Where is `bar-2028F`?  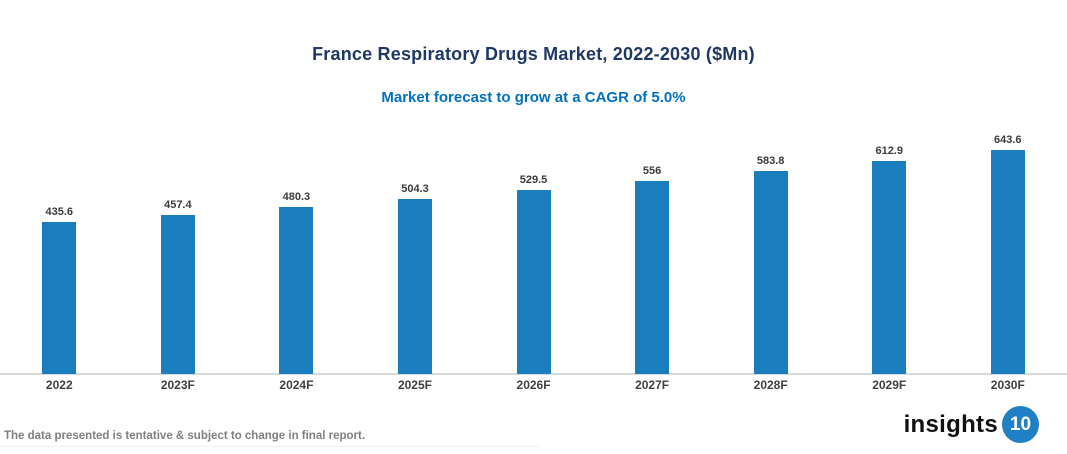 bar-2028F is located at coordinates (770, 272).